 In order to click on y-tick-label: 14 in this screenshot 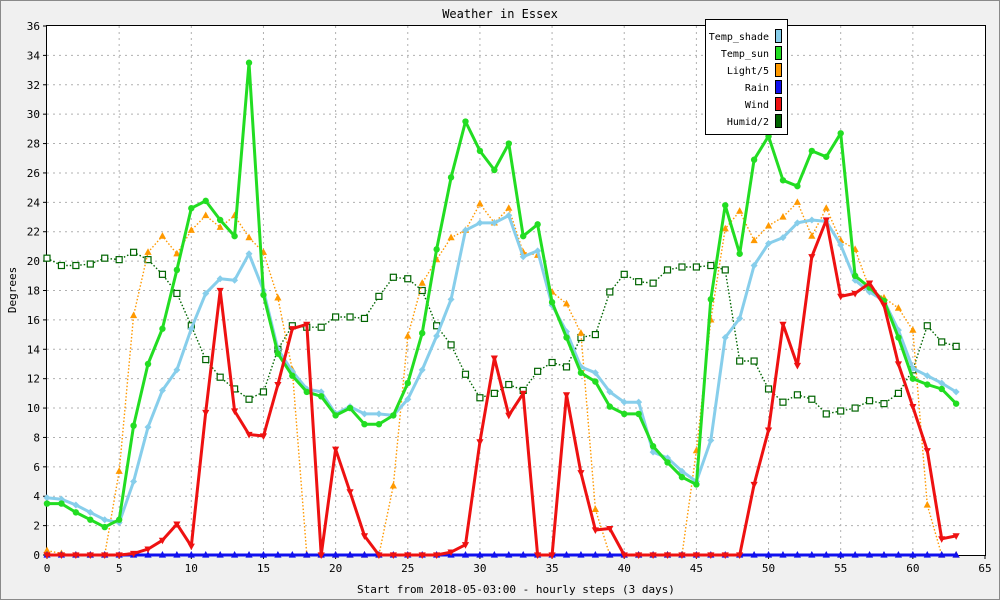, I will do `click(34, 349)`.